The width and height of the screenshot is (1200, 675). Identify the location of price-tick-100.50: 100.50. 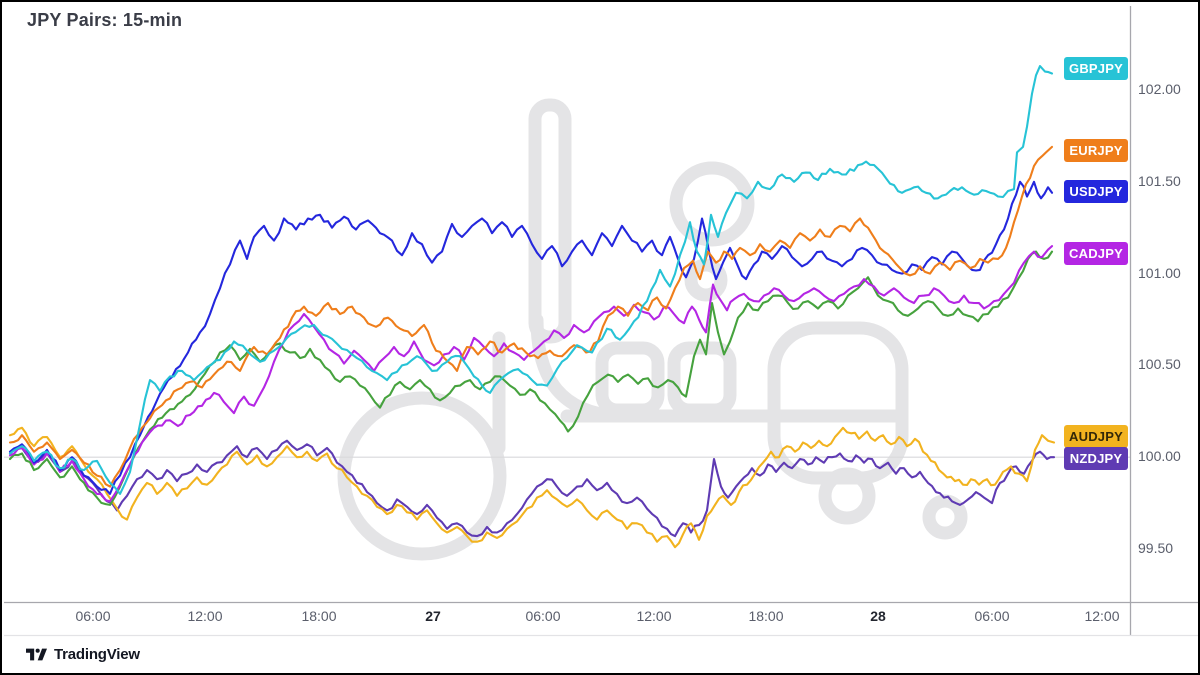
(1159, 364).